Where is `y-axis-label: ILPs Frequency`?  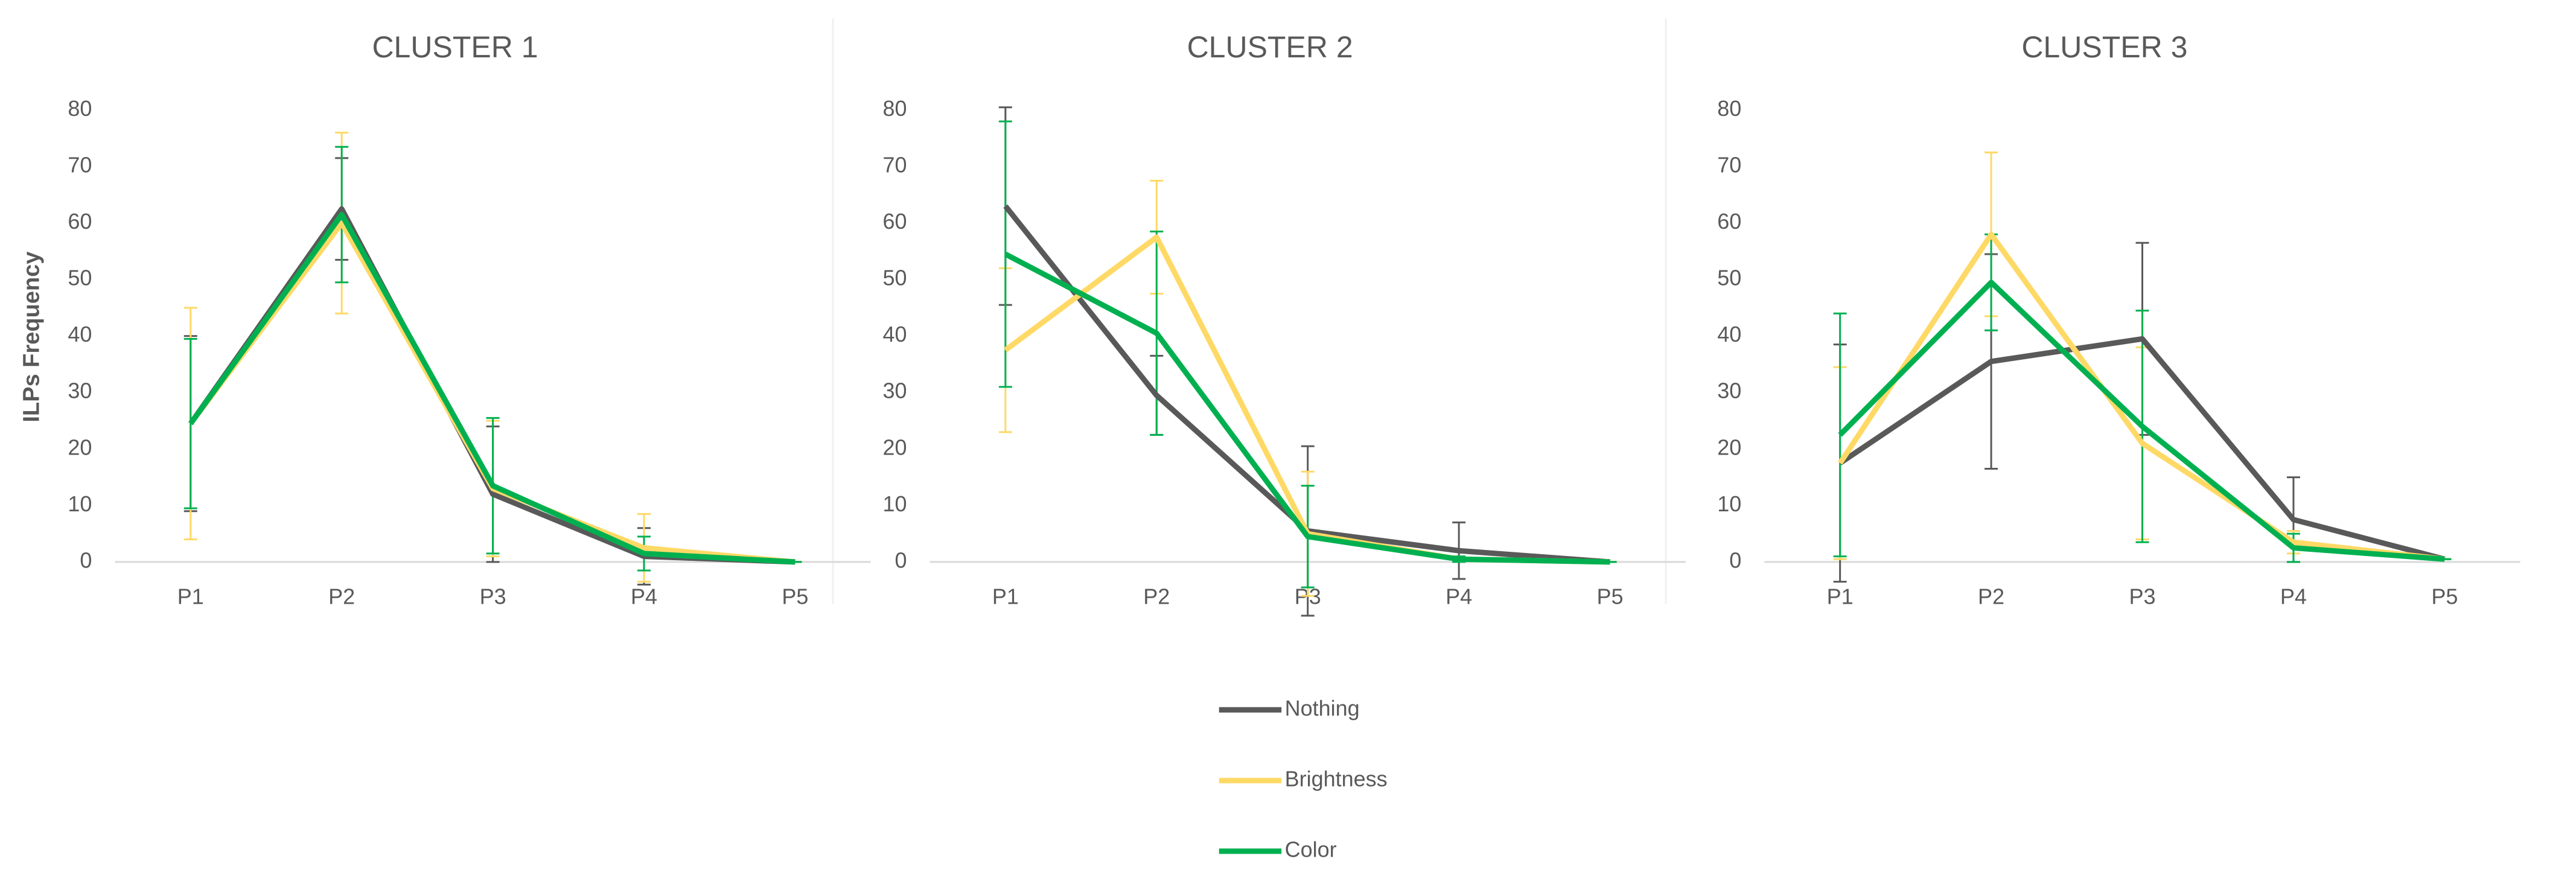
y-axis-label: ILPs Frequency is located at coordinates (31, 337).